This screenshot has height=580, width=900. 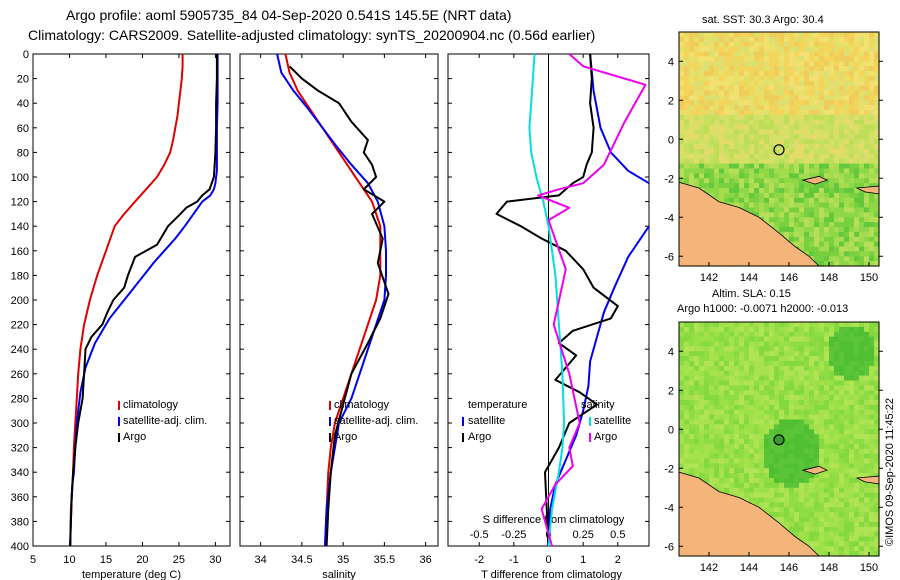 I want to click on depth-tick-label: 0, so click(x=26, y=55).